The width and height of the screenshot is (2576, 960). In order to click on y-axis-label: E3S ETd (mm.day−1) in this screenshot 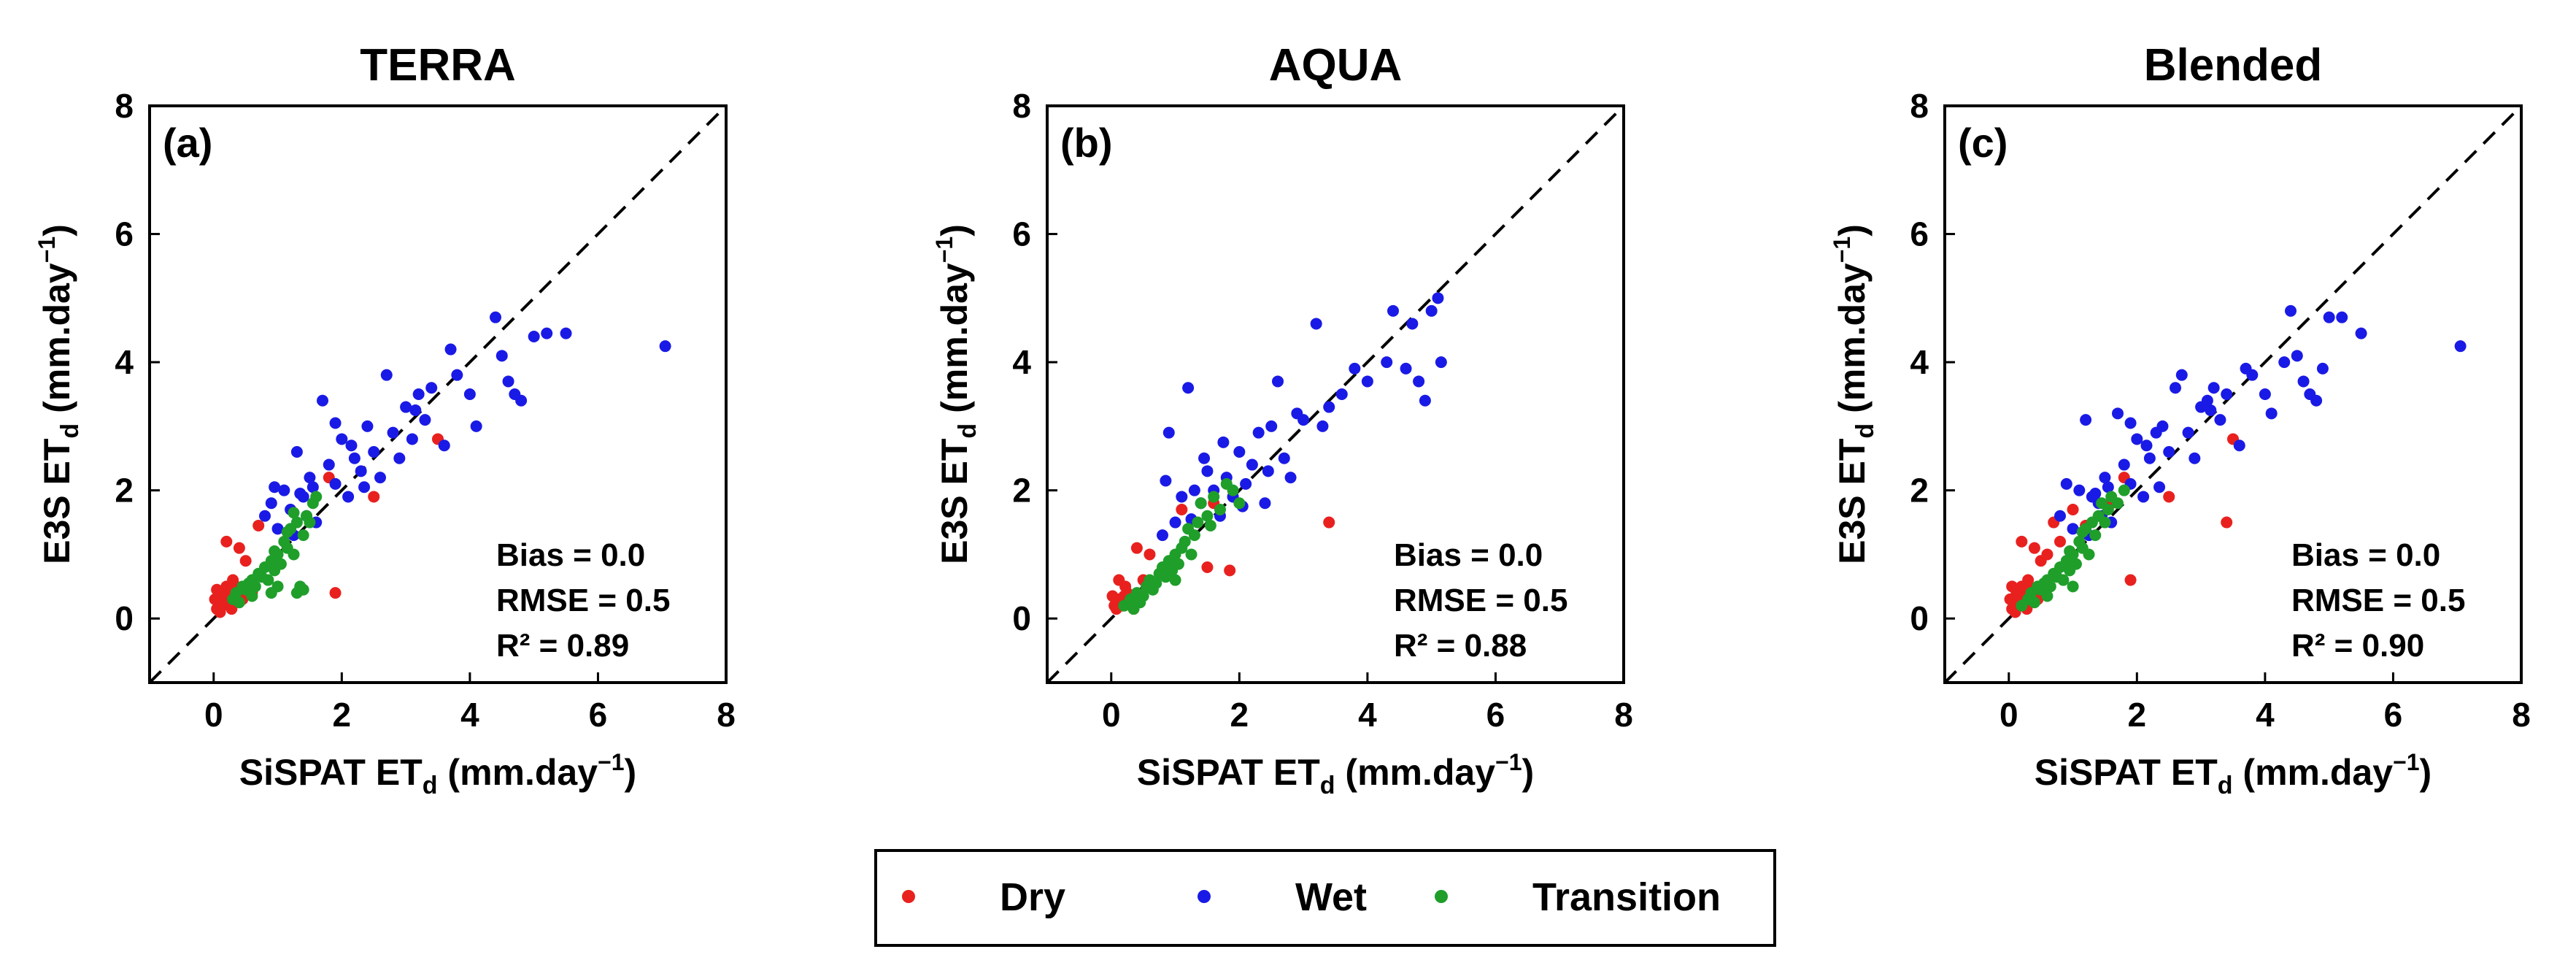, I will do `click(59, 394)`.